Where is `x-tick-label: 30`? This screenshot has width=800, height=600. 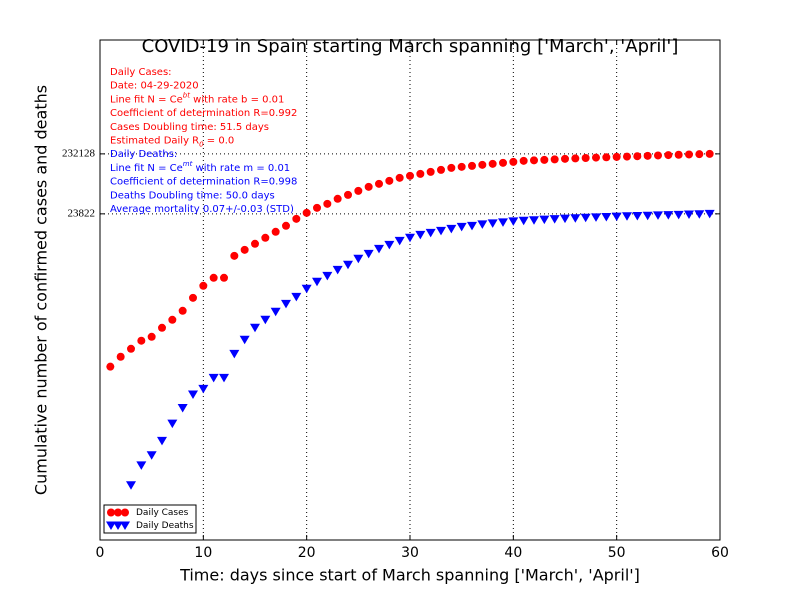
x-tick-label: 30 is located at coordinates (410, 553).